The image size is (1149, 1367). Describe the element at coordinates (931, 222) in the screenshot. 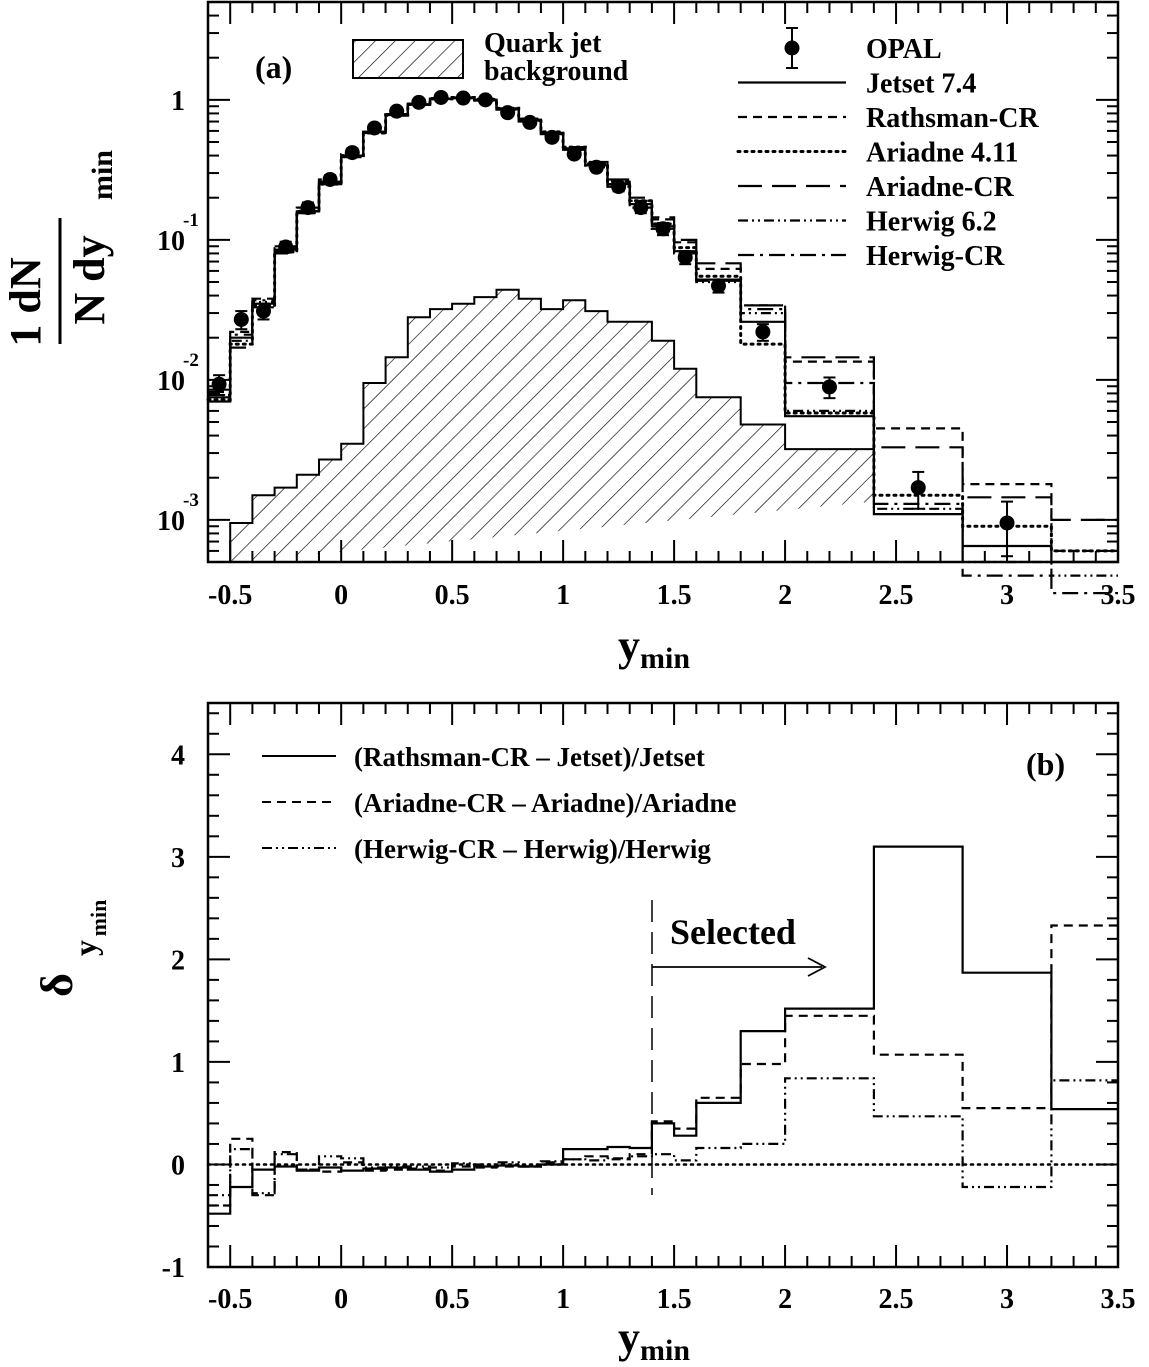

I see `legend-label: Herwig 6.2` at that location.